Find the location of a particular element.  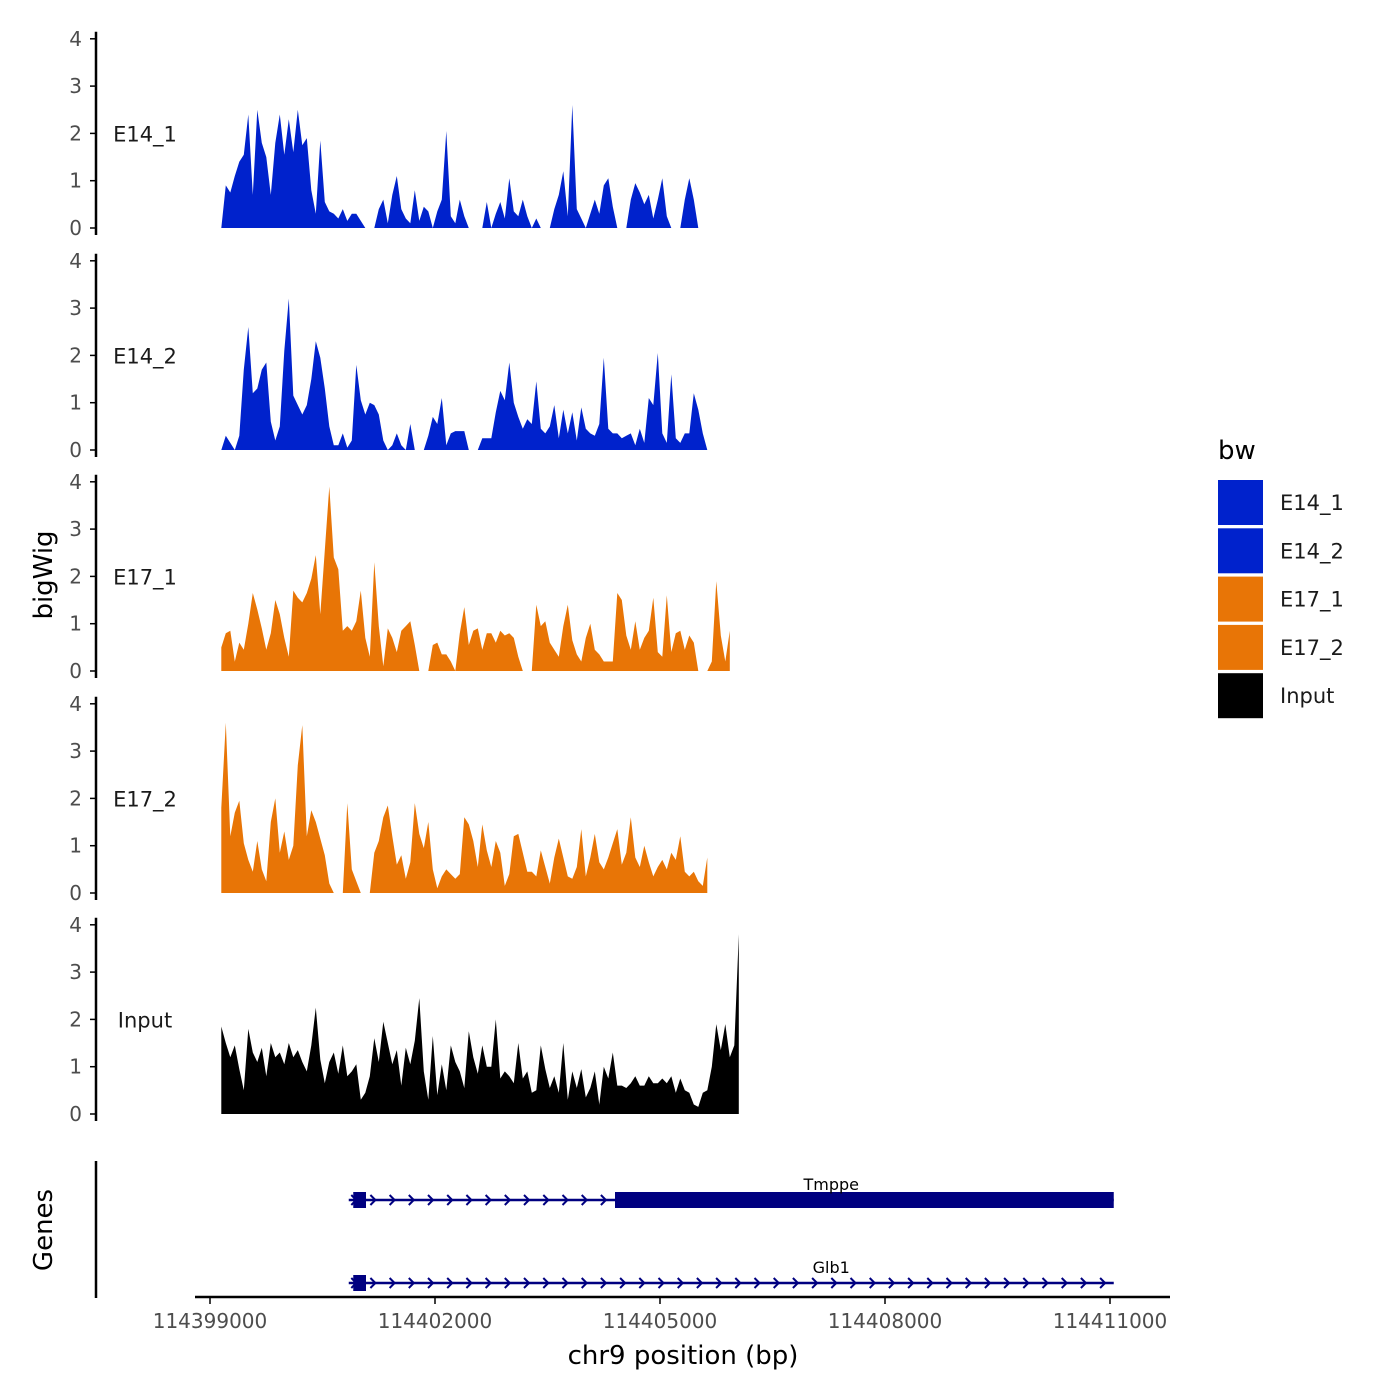

gene-Tmppe: Tmppe is located at coordinates (731, 1191).